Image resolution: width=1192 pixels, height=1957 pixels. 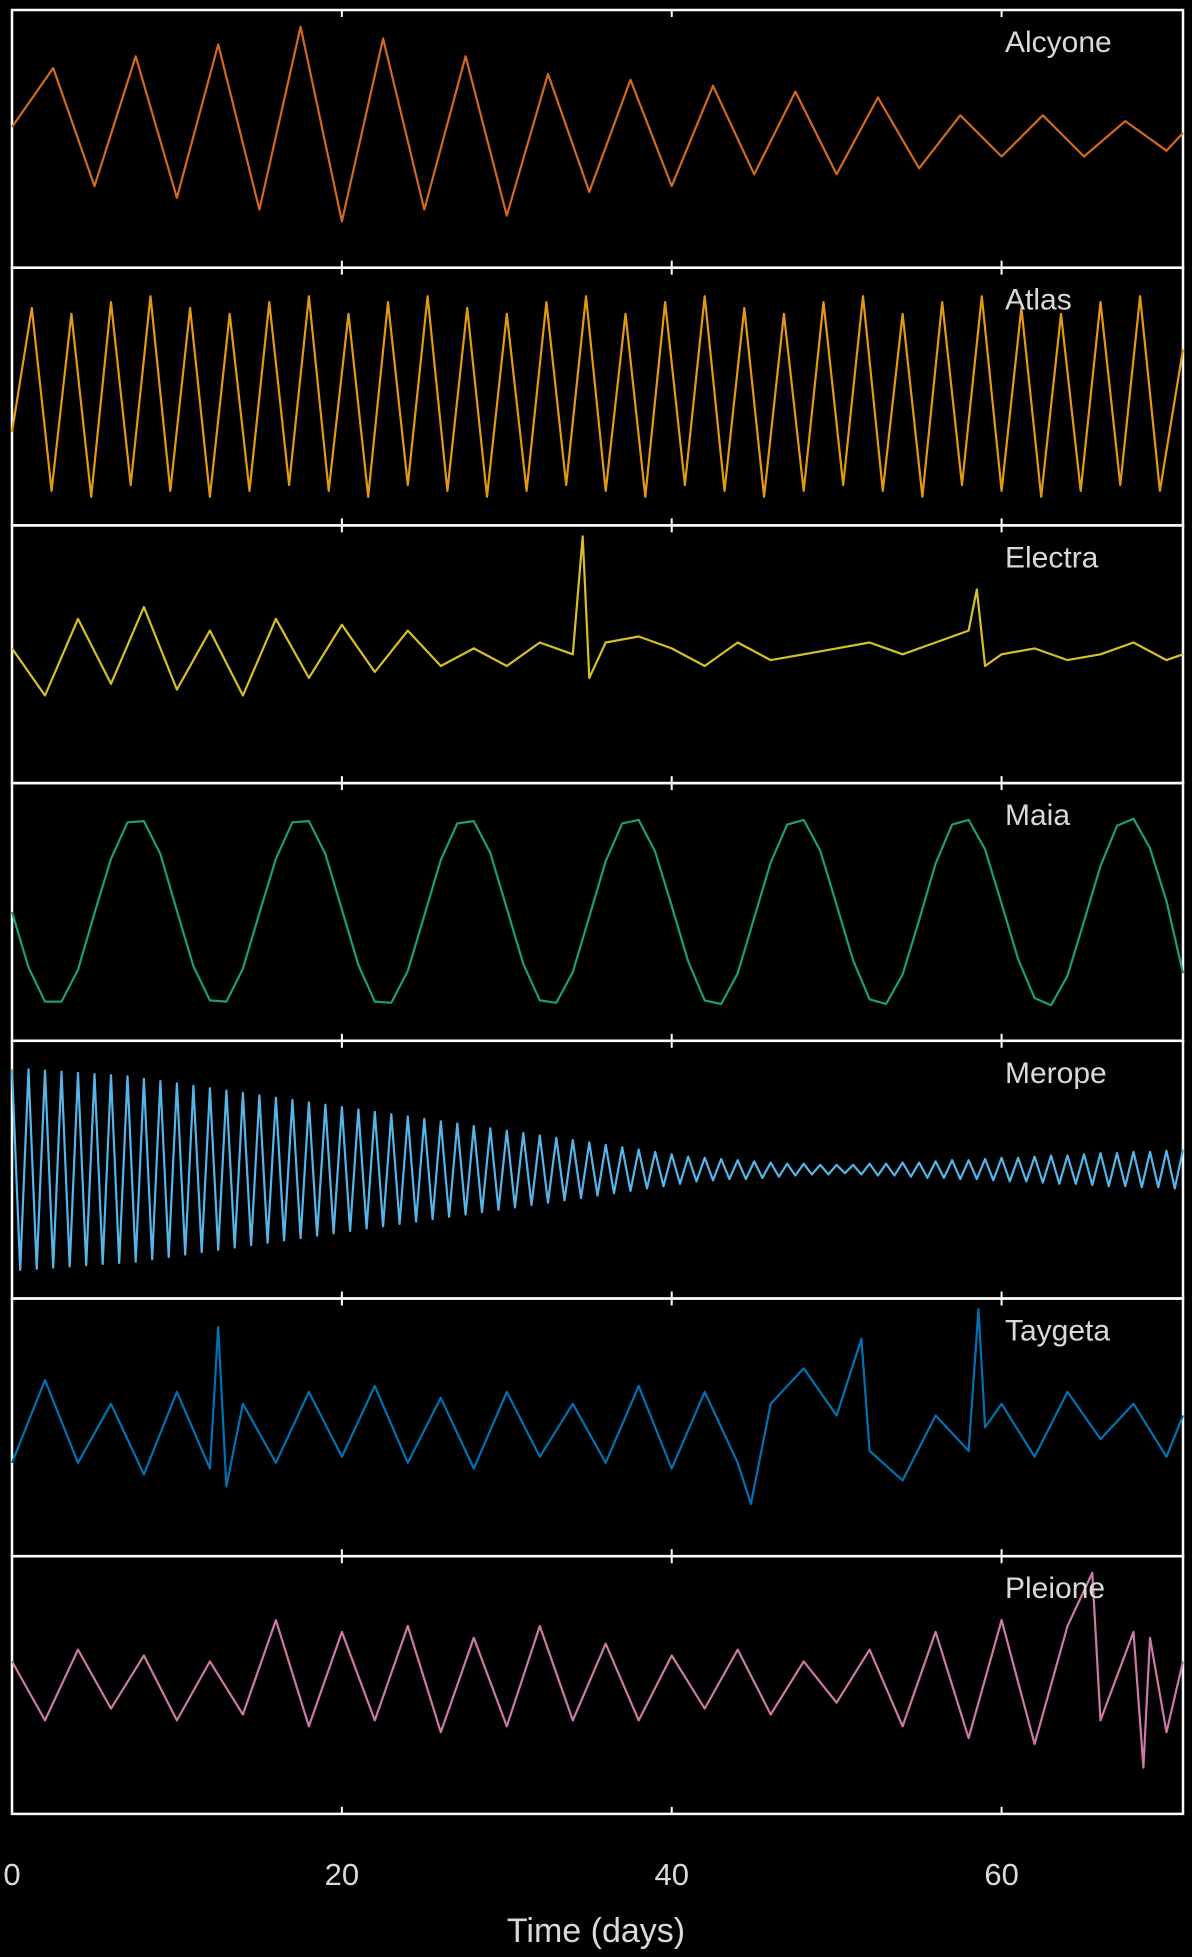 I want to click on panel-electra: Electra, so click(x=597, y=654).